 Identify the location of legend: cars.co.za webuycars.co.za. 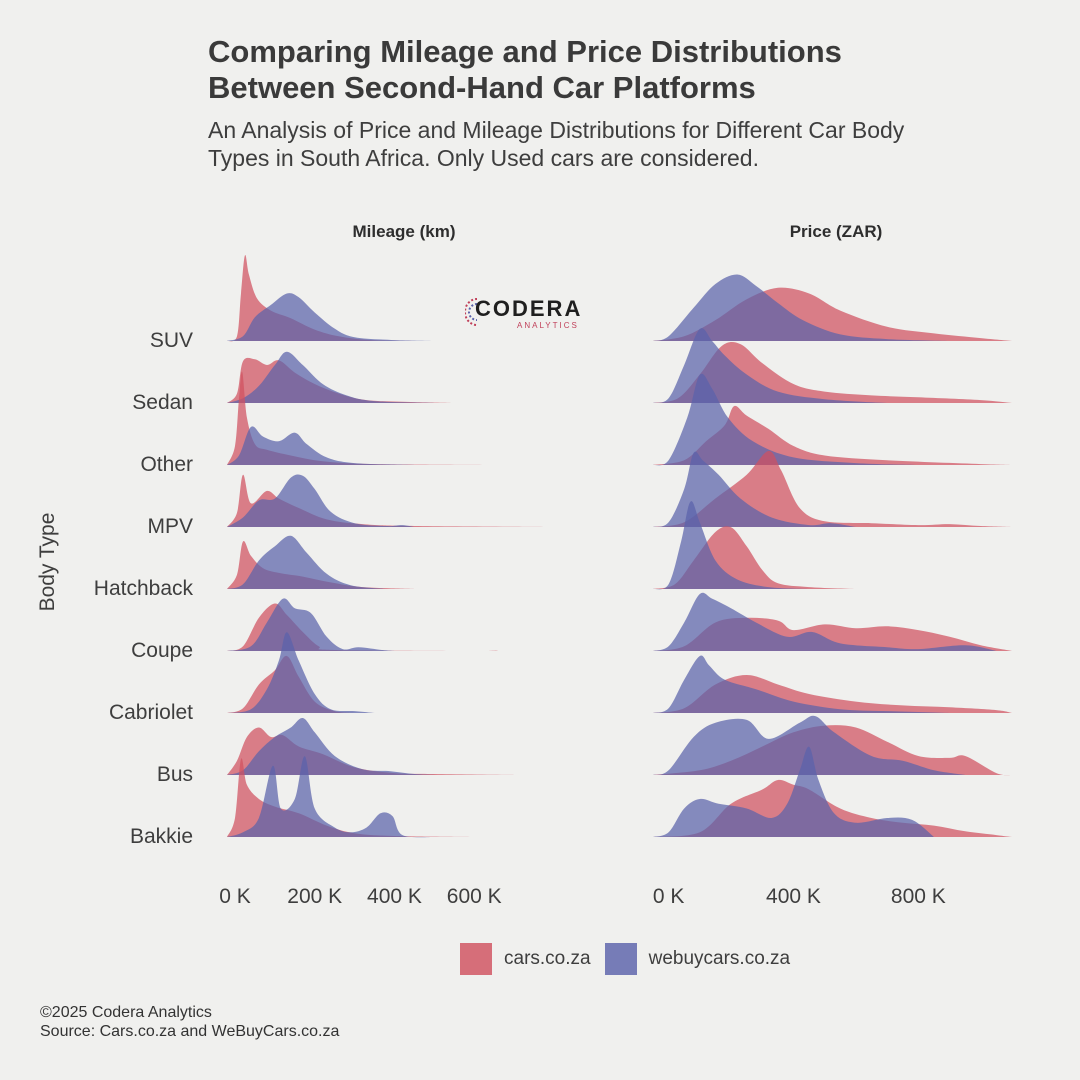
(632, 959).